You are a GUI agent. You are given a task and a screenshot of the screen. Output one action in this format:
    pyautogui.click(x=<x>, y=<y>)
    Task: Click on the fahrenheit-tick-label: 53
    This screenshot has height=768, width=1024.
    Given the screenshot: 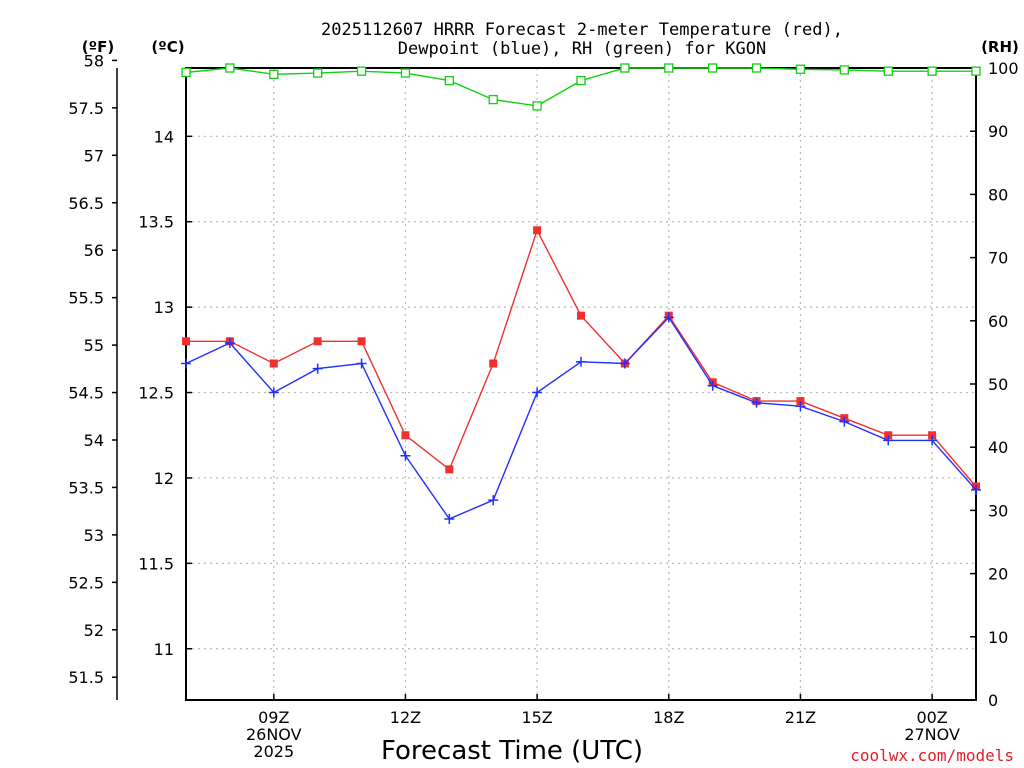 What is the action you would take?
    pyautogui.click(x=94, y=535)
    